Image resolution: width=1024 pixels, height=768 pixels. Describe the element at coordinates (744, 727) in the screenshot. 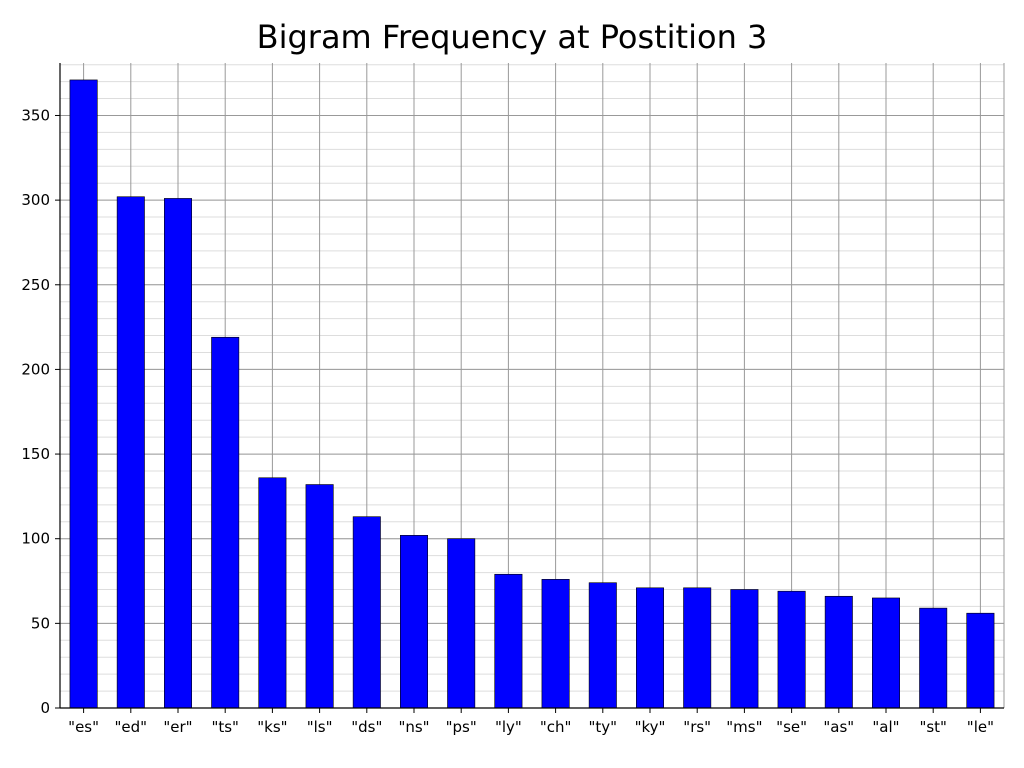

I see `x-tick-label: "ms"` at that location.